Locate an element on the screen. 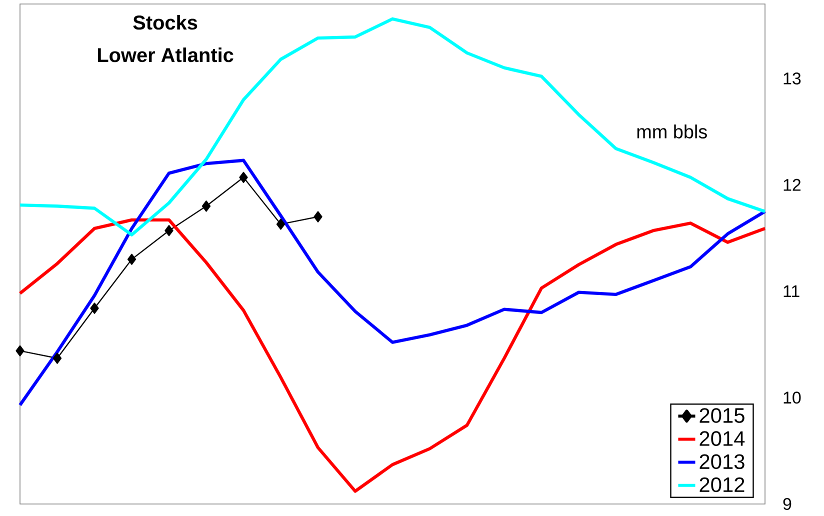 The image size is (824, 516). legend-label: 2013 is located at coordinates (722, 462).